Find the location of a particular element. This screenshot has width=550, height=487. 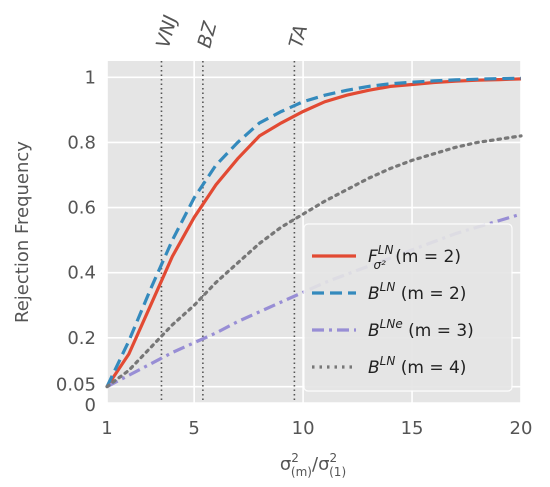

legend-label-3: BLN (m = 4) is located at coordinates (417, 366).